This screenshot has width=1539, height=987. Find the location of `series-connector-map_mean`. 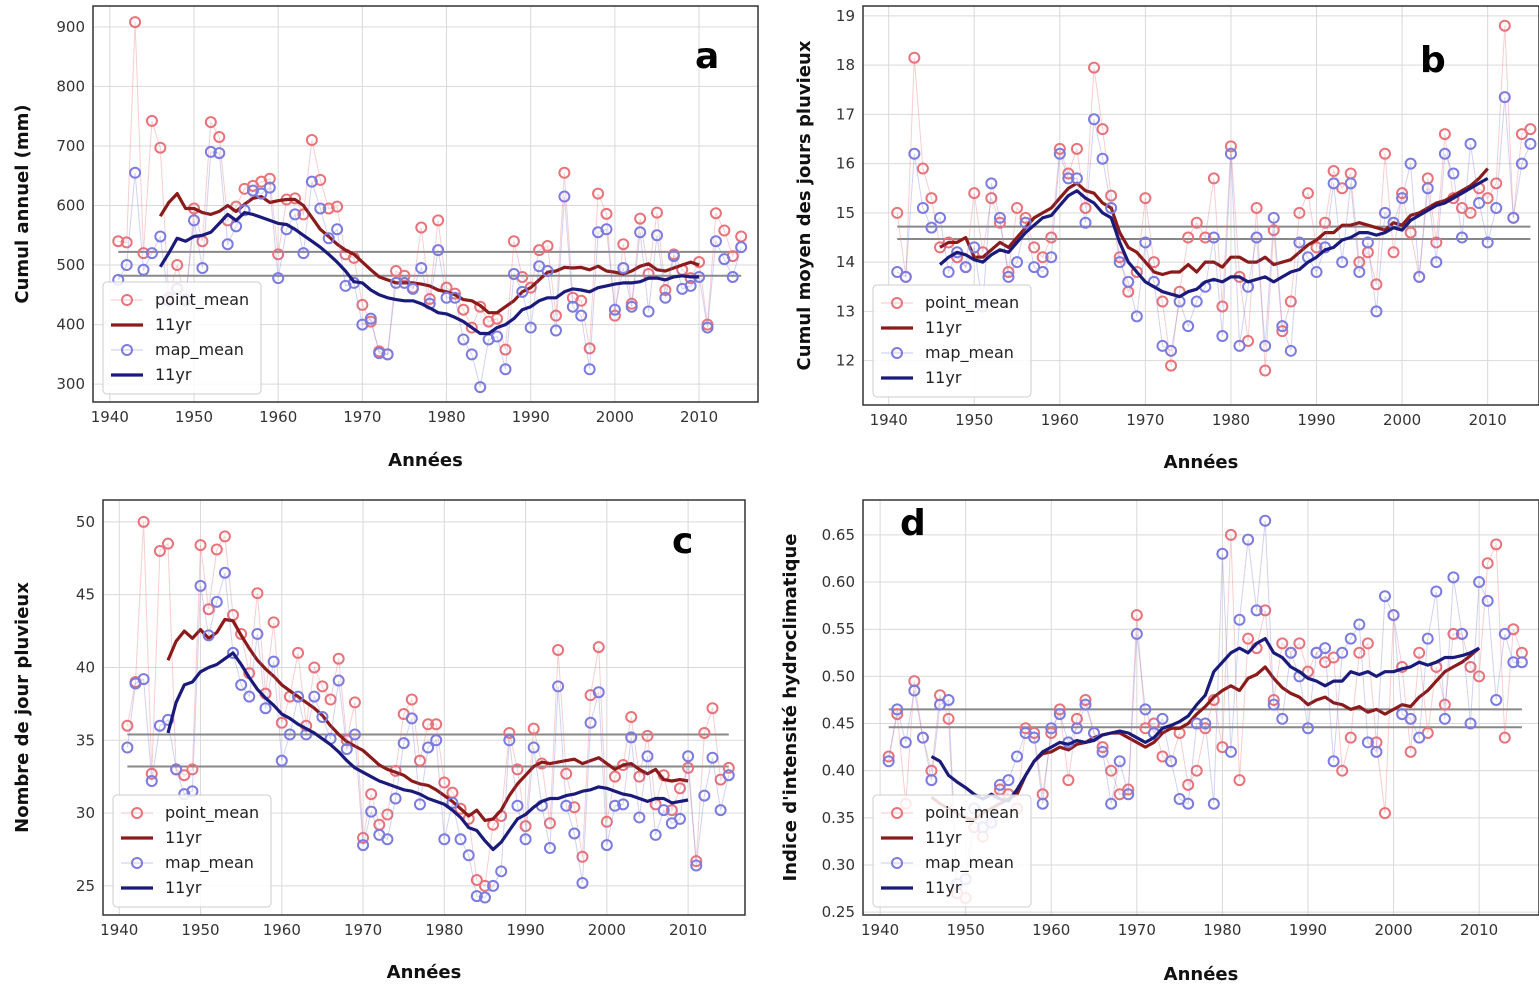

series-connector-map_mean is located at coordinates (429, 269).